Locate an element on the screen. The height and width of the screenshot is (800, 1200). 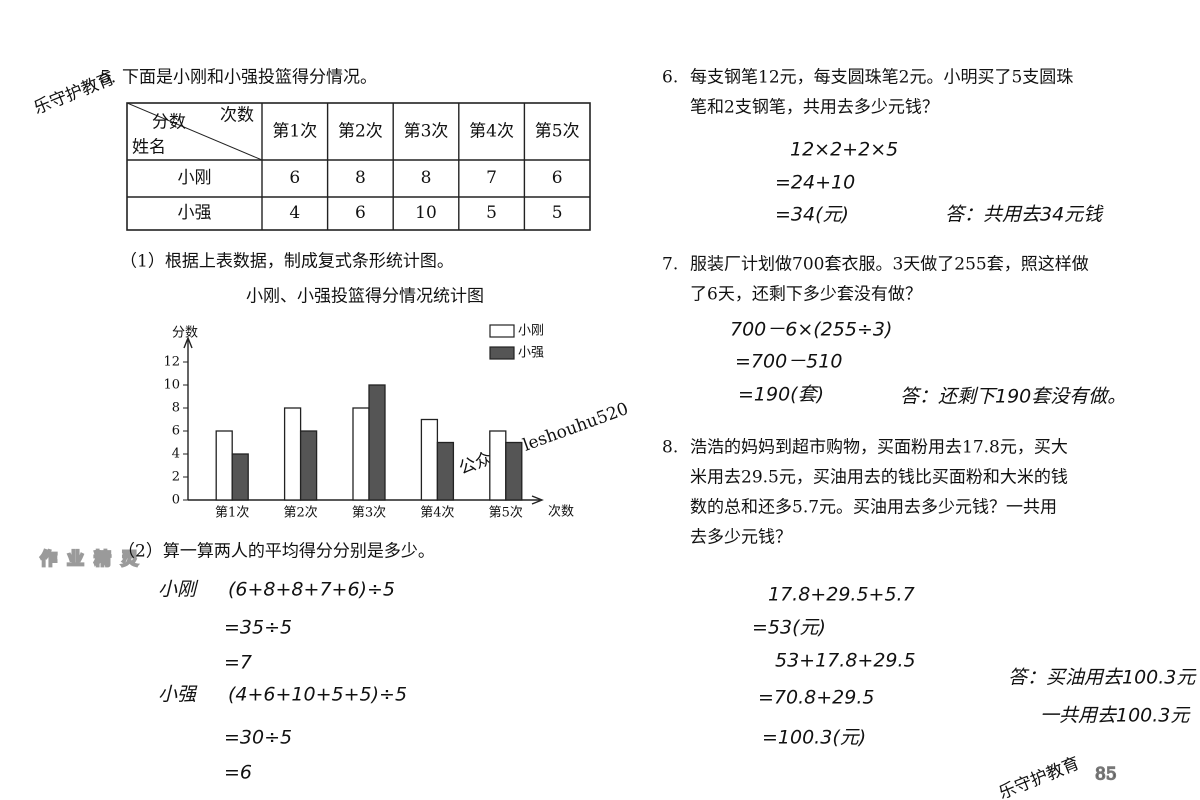
work-line: =53(元) is located at coordinates (789, 628).